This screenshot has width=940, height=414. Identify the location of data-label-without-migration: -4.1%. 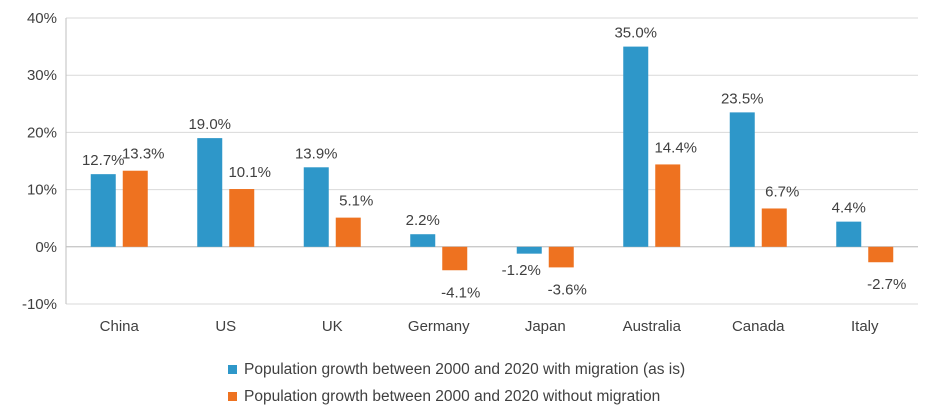
(460, 292).